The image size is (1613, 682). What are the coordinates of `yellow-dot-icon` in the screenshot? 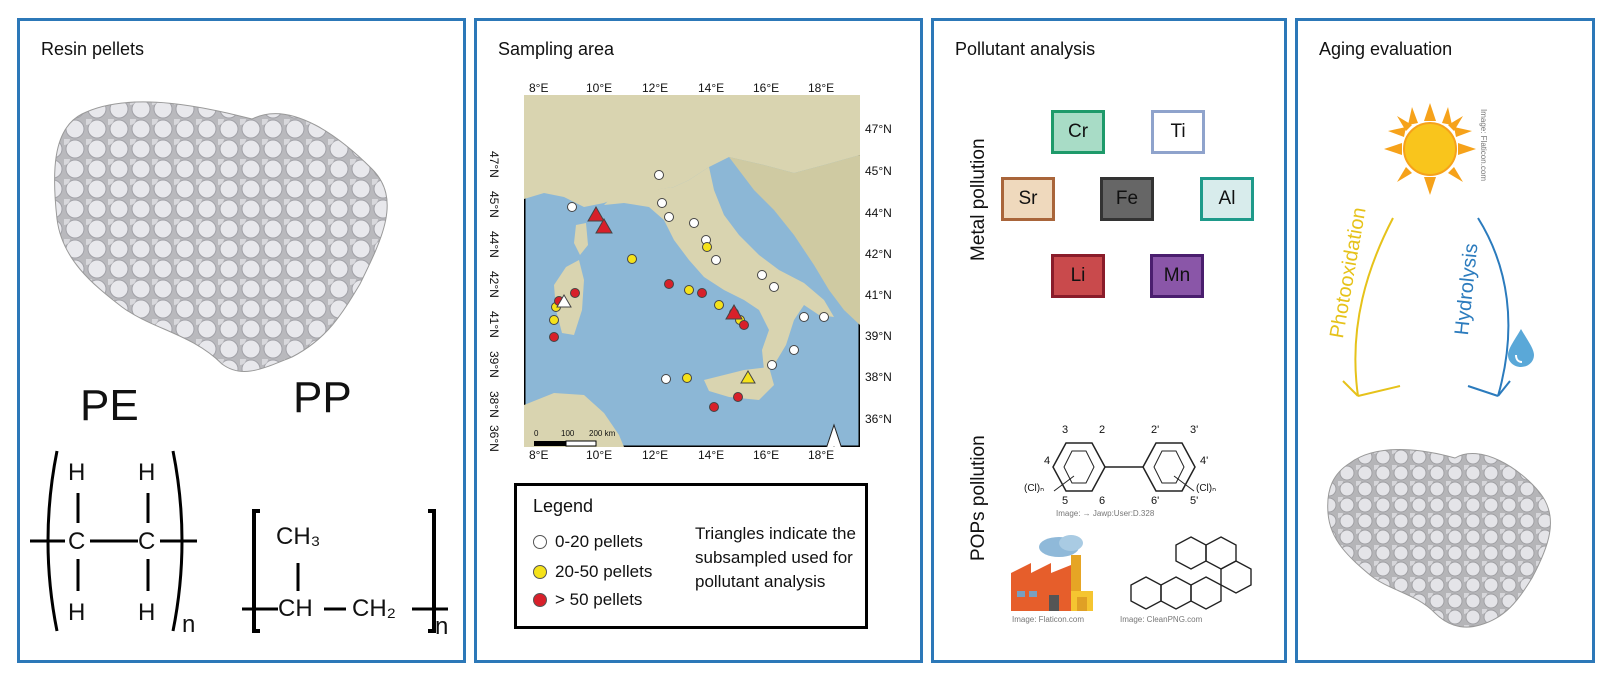 It's located at (540, 572).